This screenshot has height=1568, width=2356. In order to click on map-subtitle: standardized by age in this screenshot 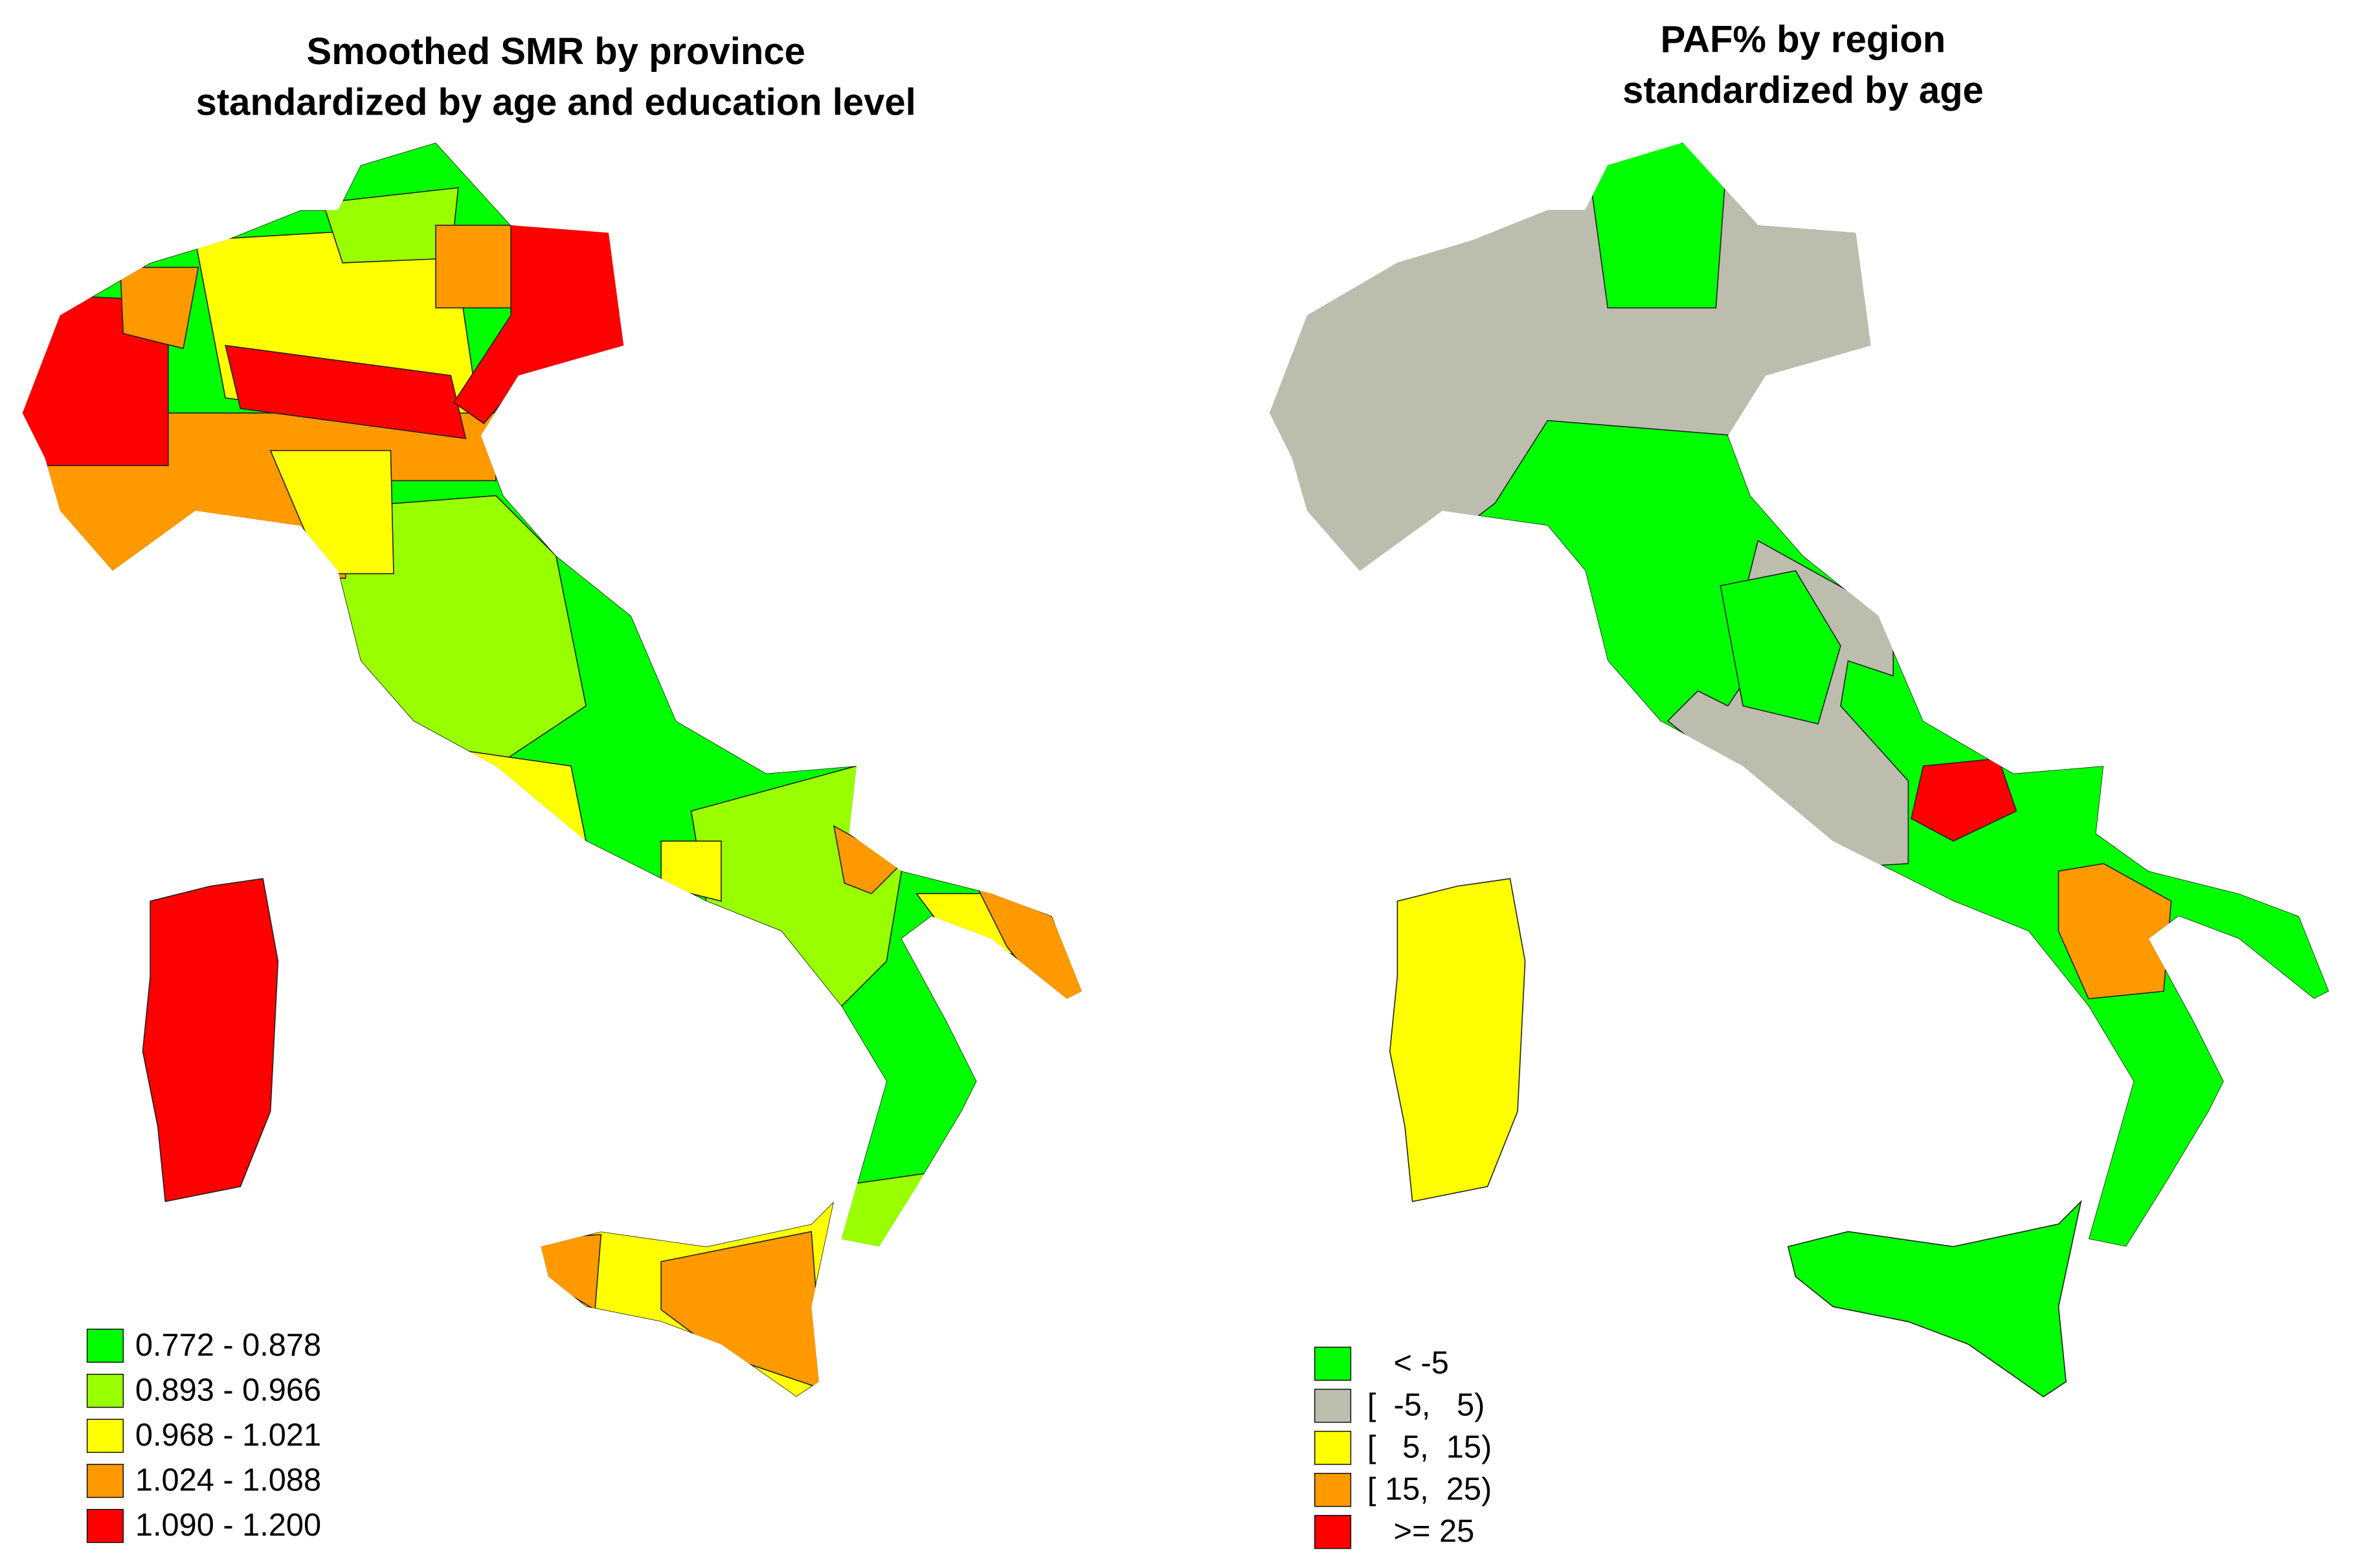, I will do `click(1803, 90)`.